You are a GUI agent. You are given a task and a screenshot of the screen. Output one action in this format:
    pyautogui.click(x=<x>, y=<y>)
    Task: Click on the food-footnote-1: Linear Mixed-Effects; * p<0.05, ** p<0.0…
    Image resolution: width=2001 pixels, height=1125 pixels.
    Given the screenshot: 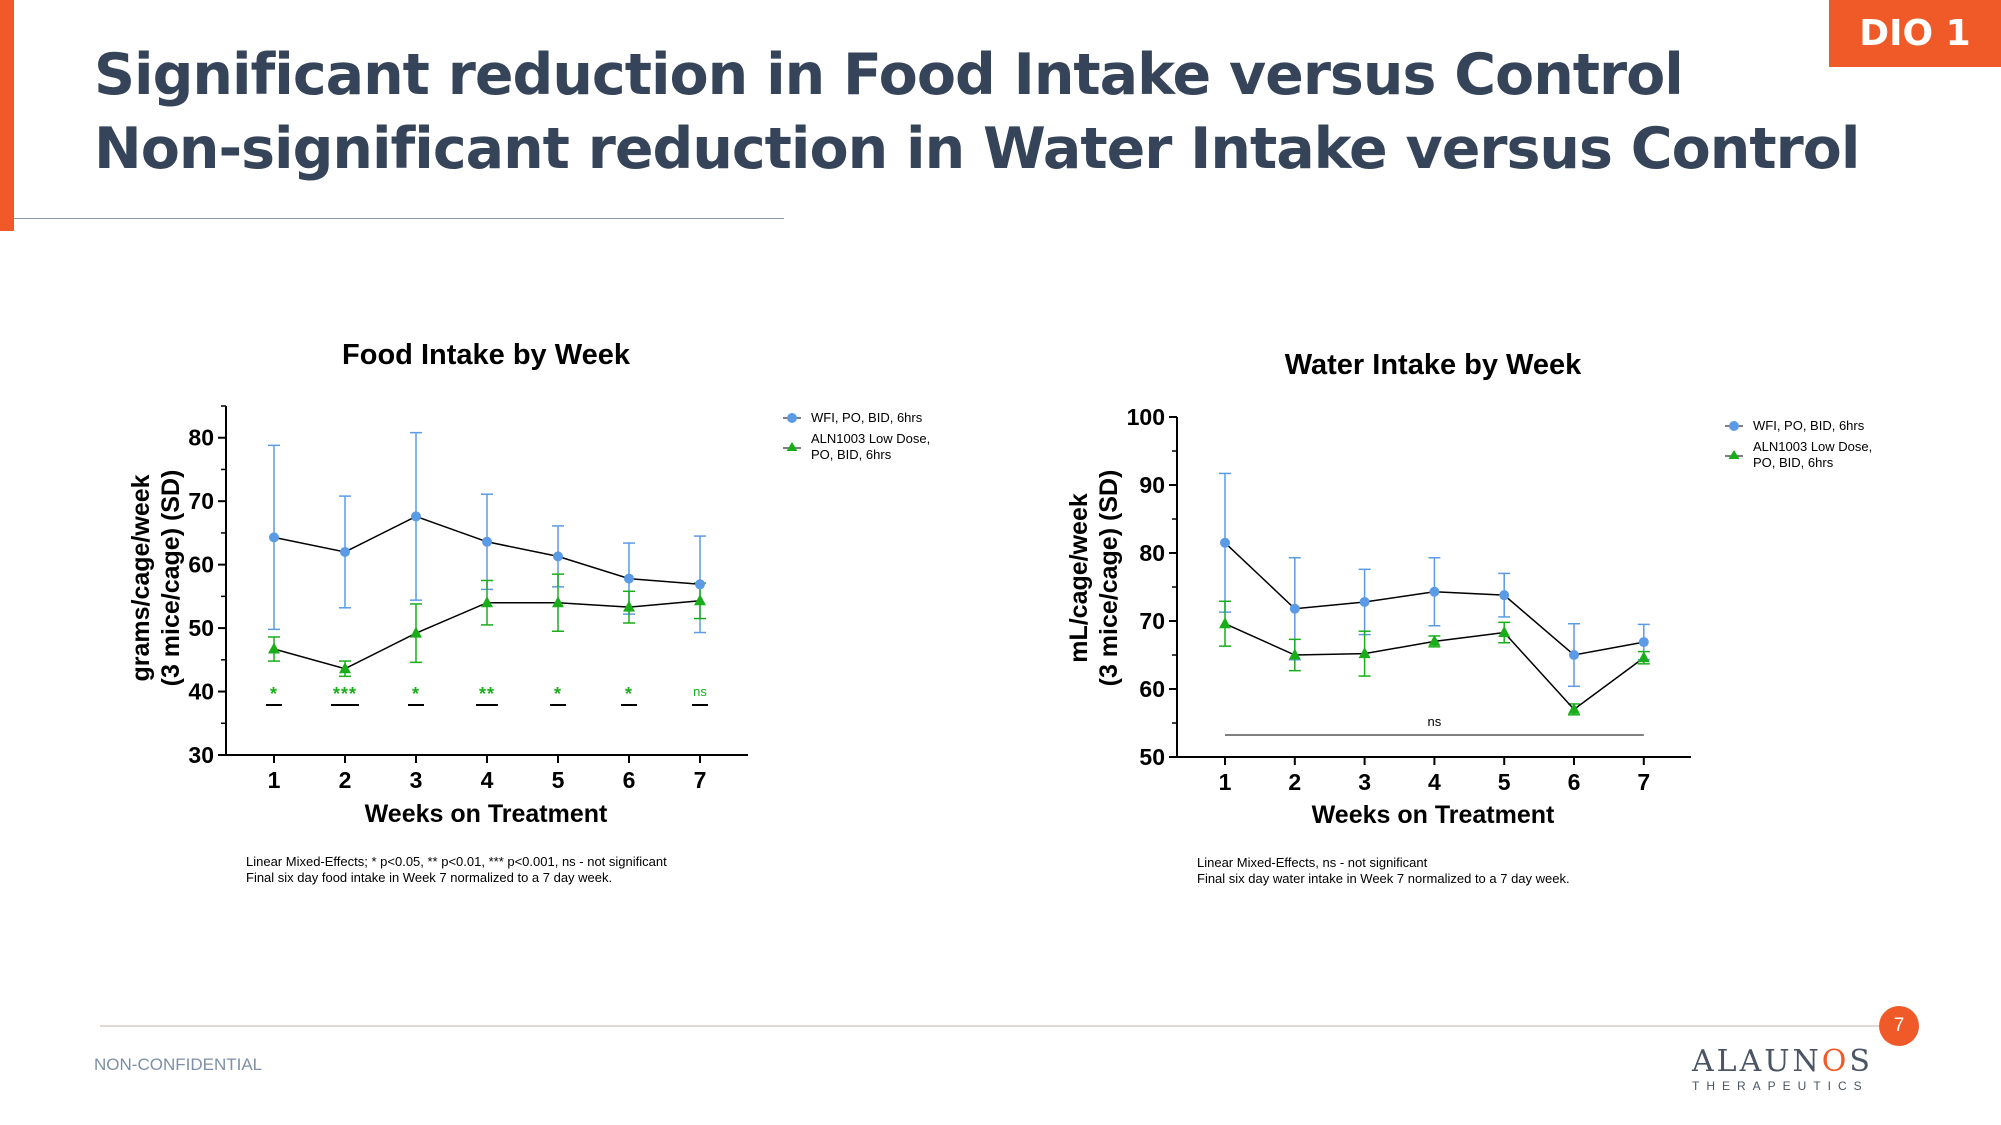 What is the action you would take?
    pyautogui.click(x=456, y=861)
    